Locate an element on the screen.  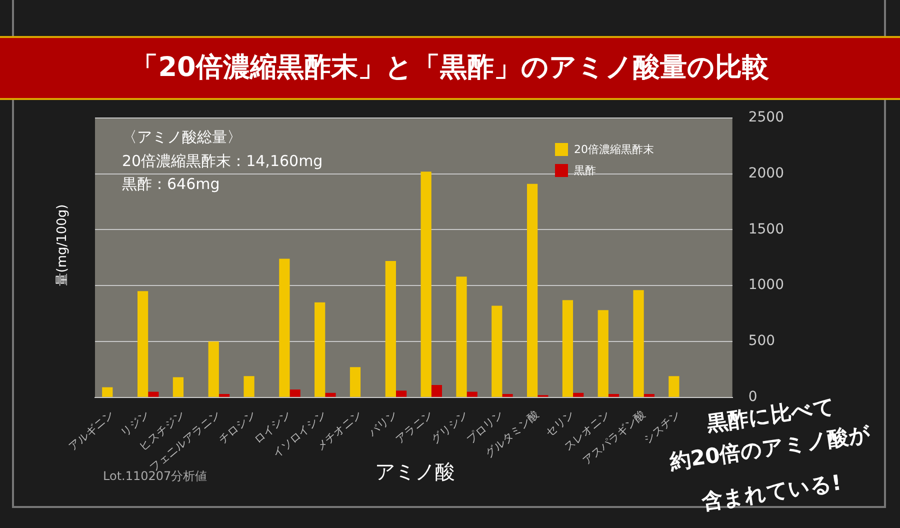
annotation: 20倍濃縮黒酢末：14,160mg is located at coordinates (222, 161).